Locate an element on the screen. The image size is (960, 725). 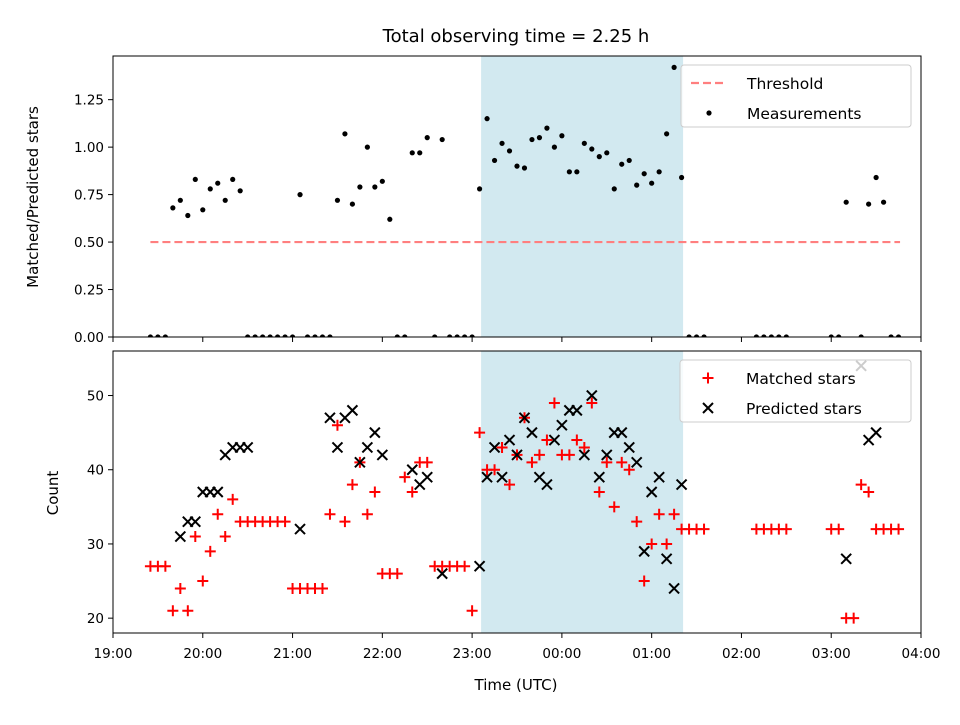
y-tick-label: 0.00 is located at coordinates (89, 338).